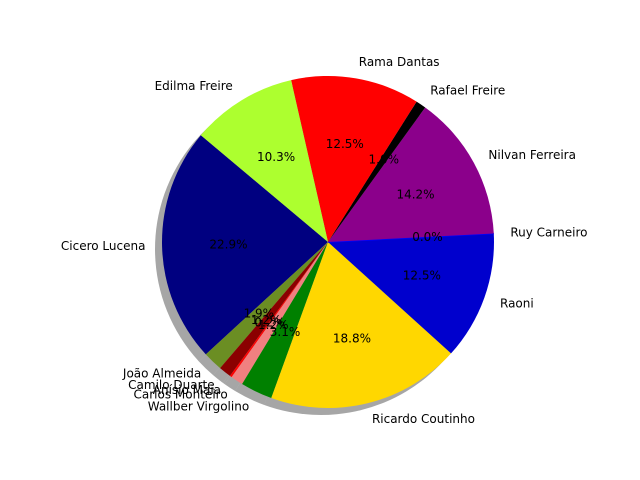  I want to click on slice-carlos-monteiro, so click(279, 313).